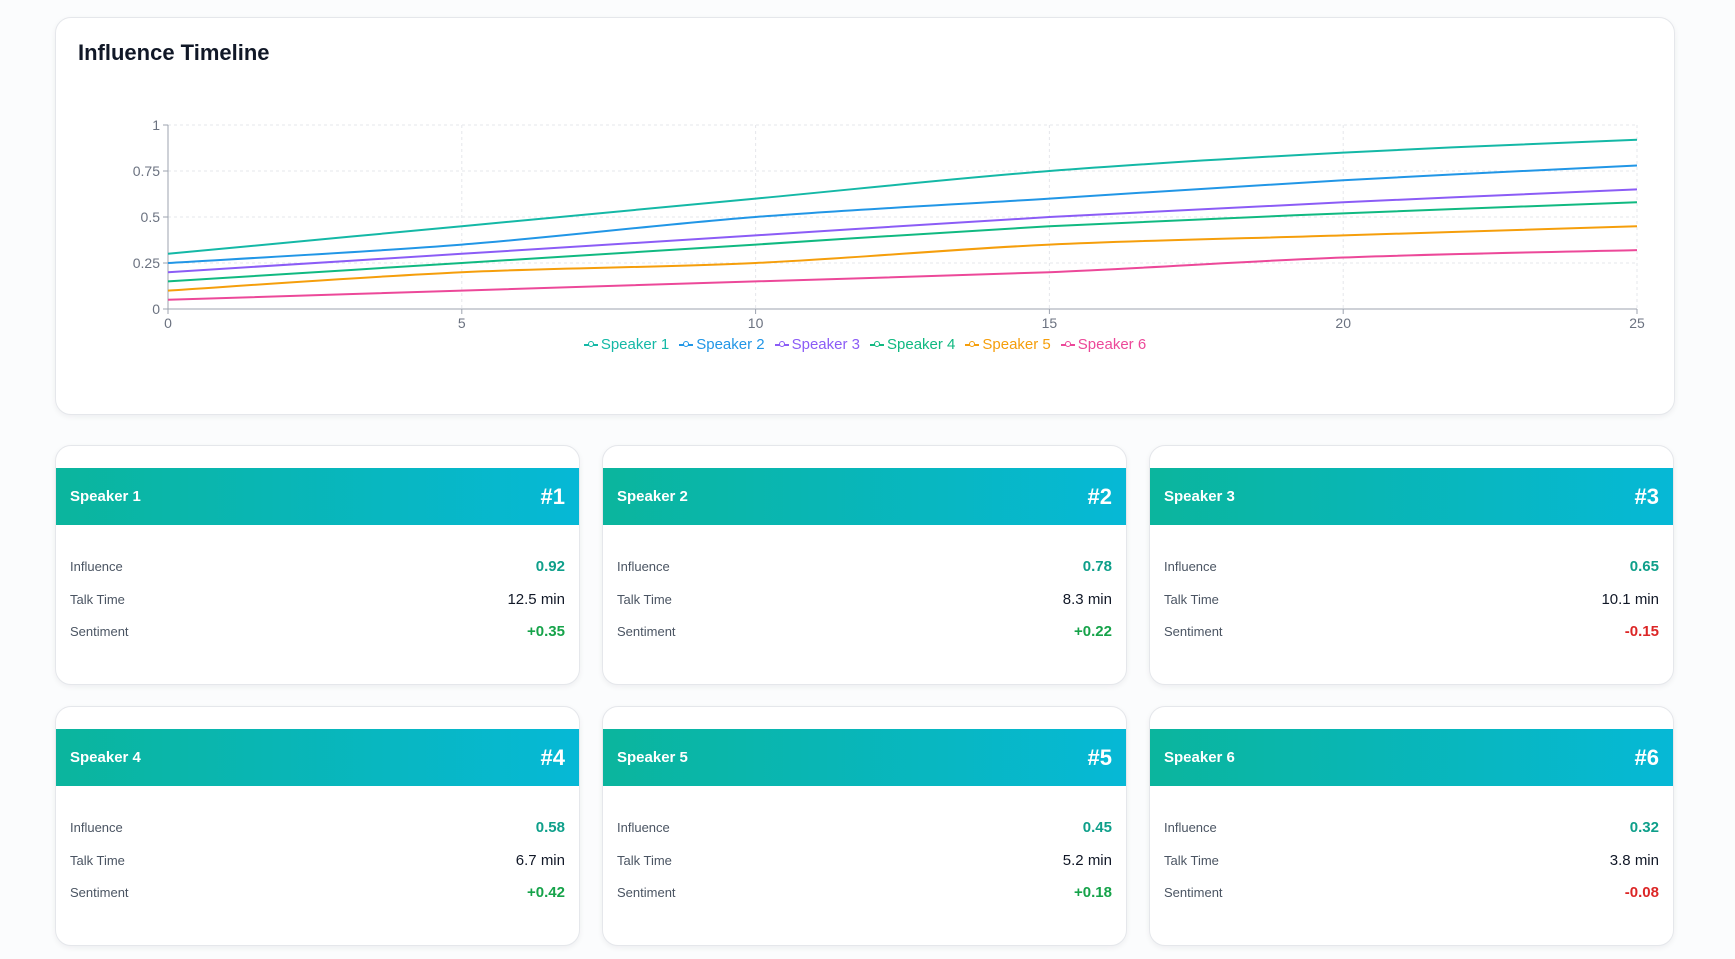  What do you see at coordinates (864, 496) in the screenshot?
I see `speaker-card-header: Speaker 2 #2` at bounding box center [864, 496].